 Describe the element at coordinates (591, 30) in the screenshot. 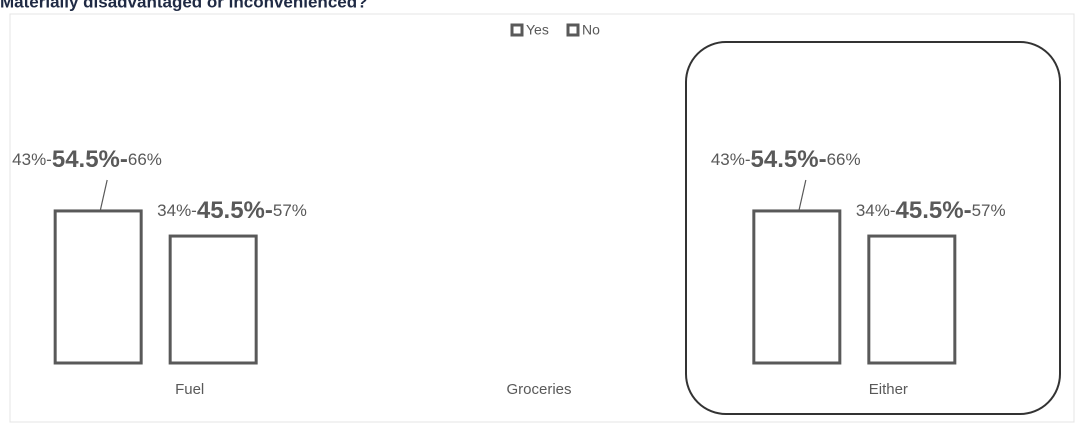

I see `legend-label: No` at that location.